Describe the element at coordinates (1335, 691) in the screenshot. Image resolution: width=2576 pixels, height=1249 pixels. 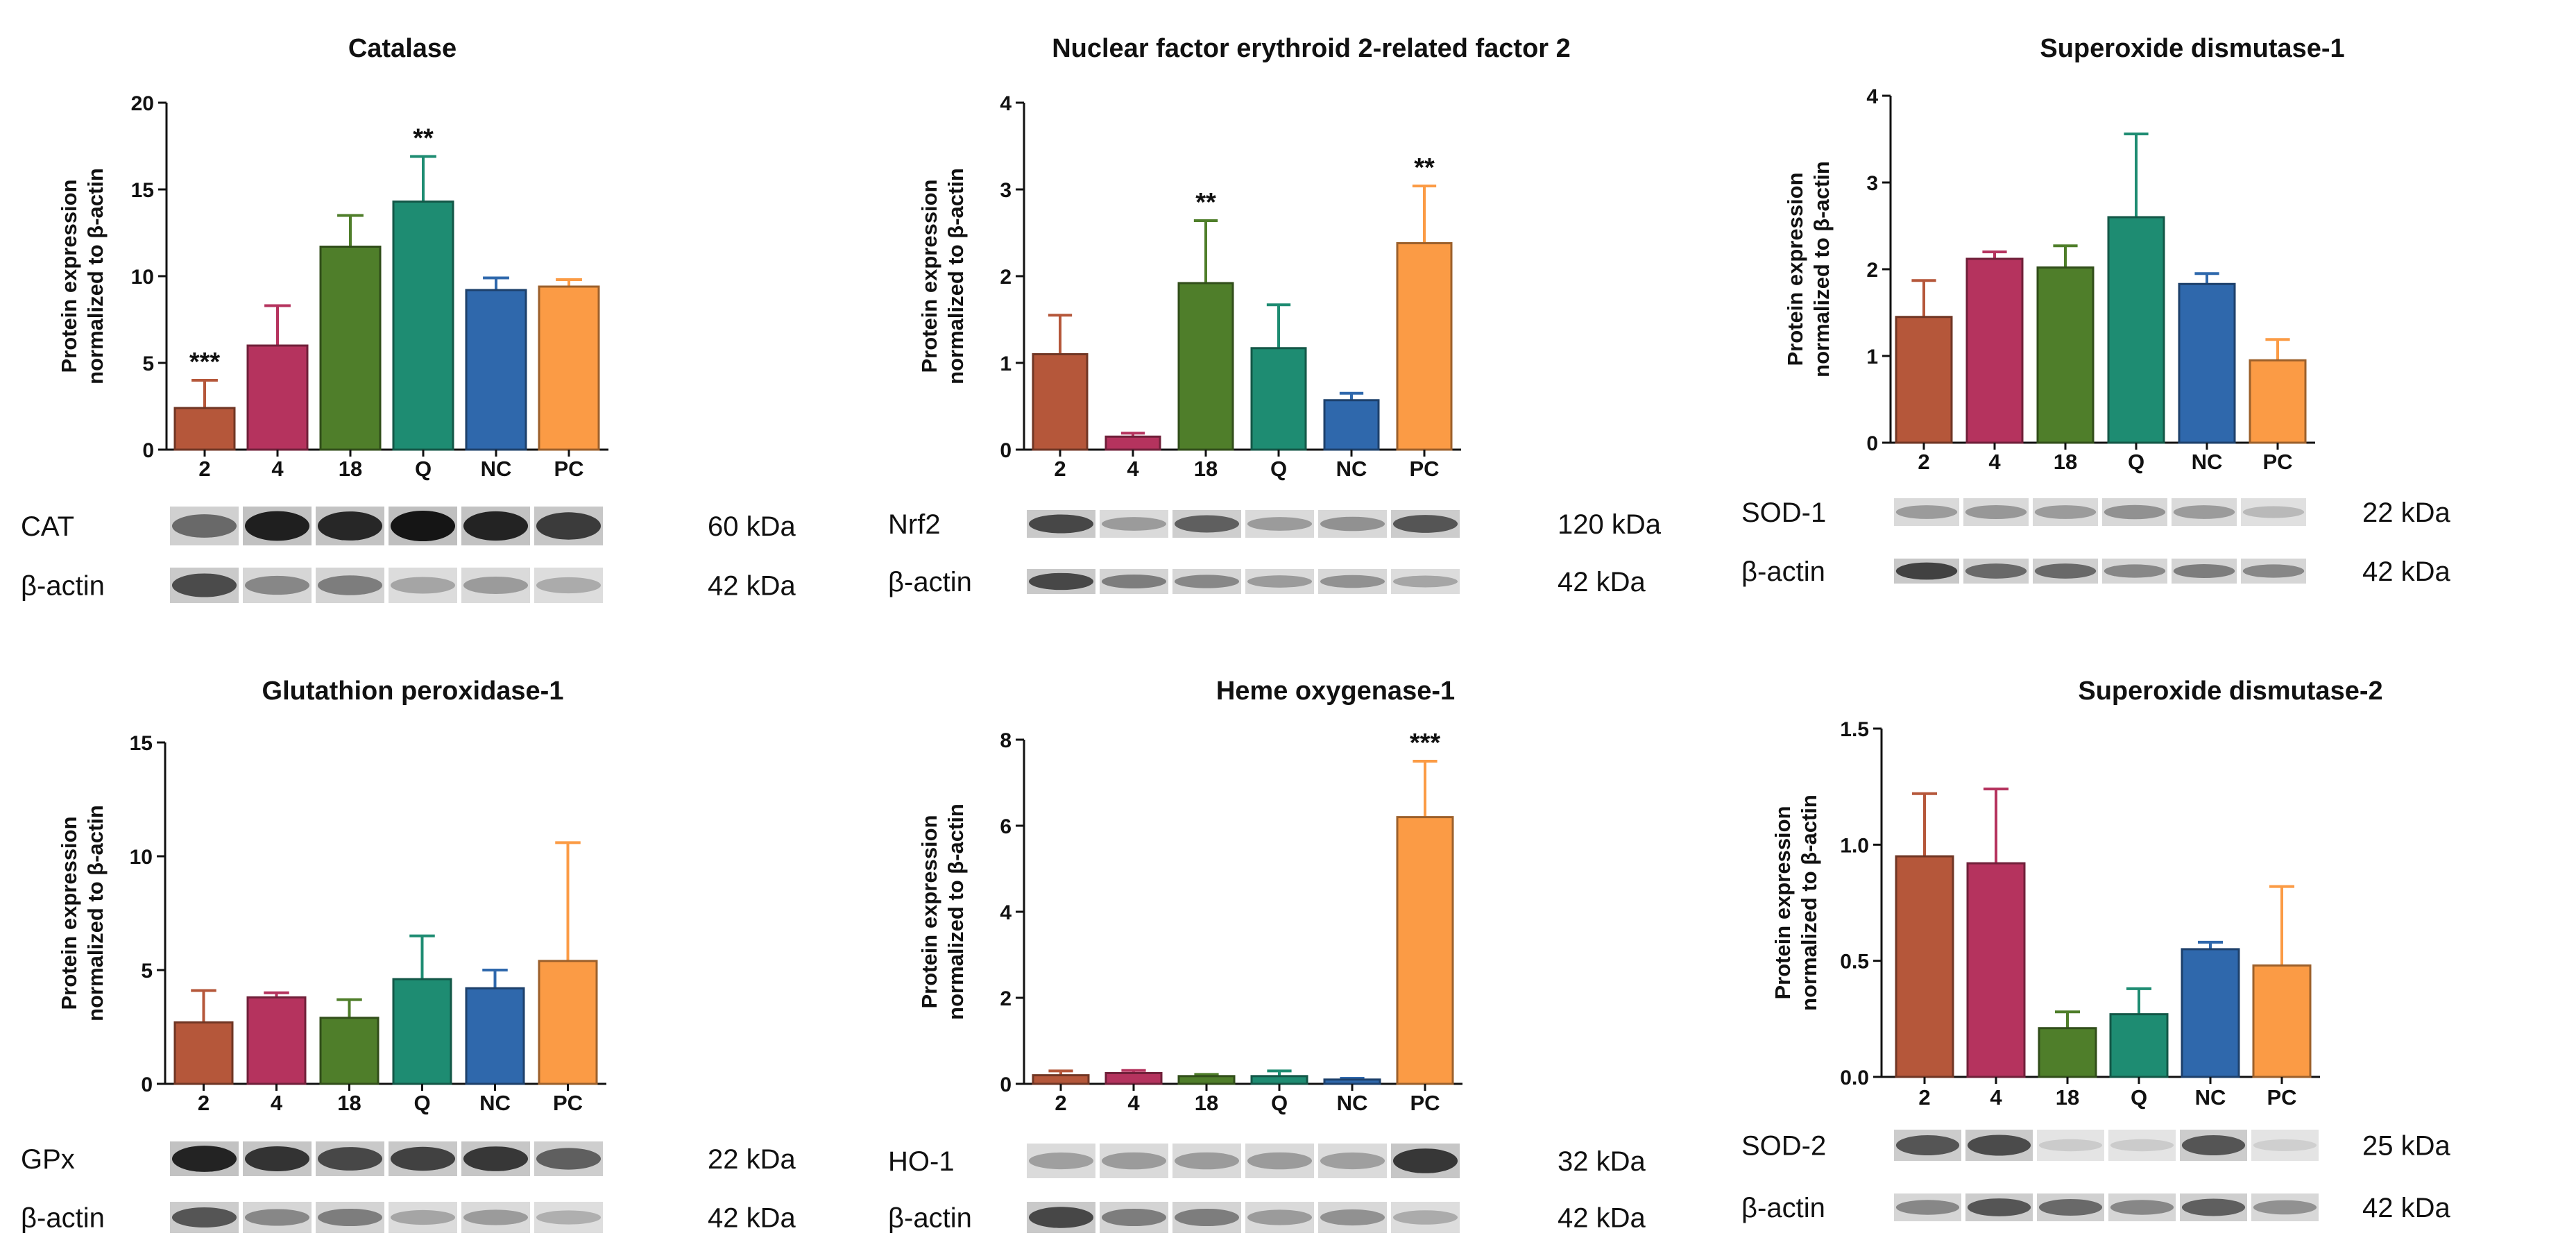
I see `chart-title: Heme oxygenase-1` at that location.